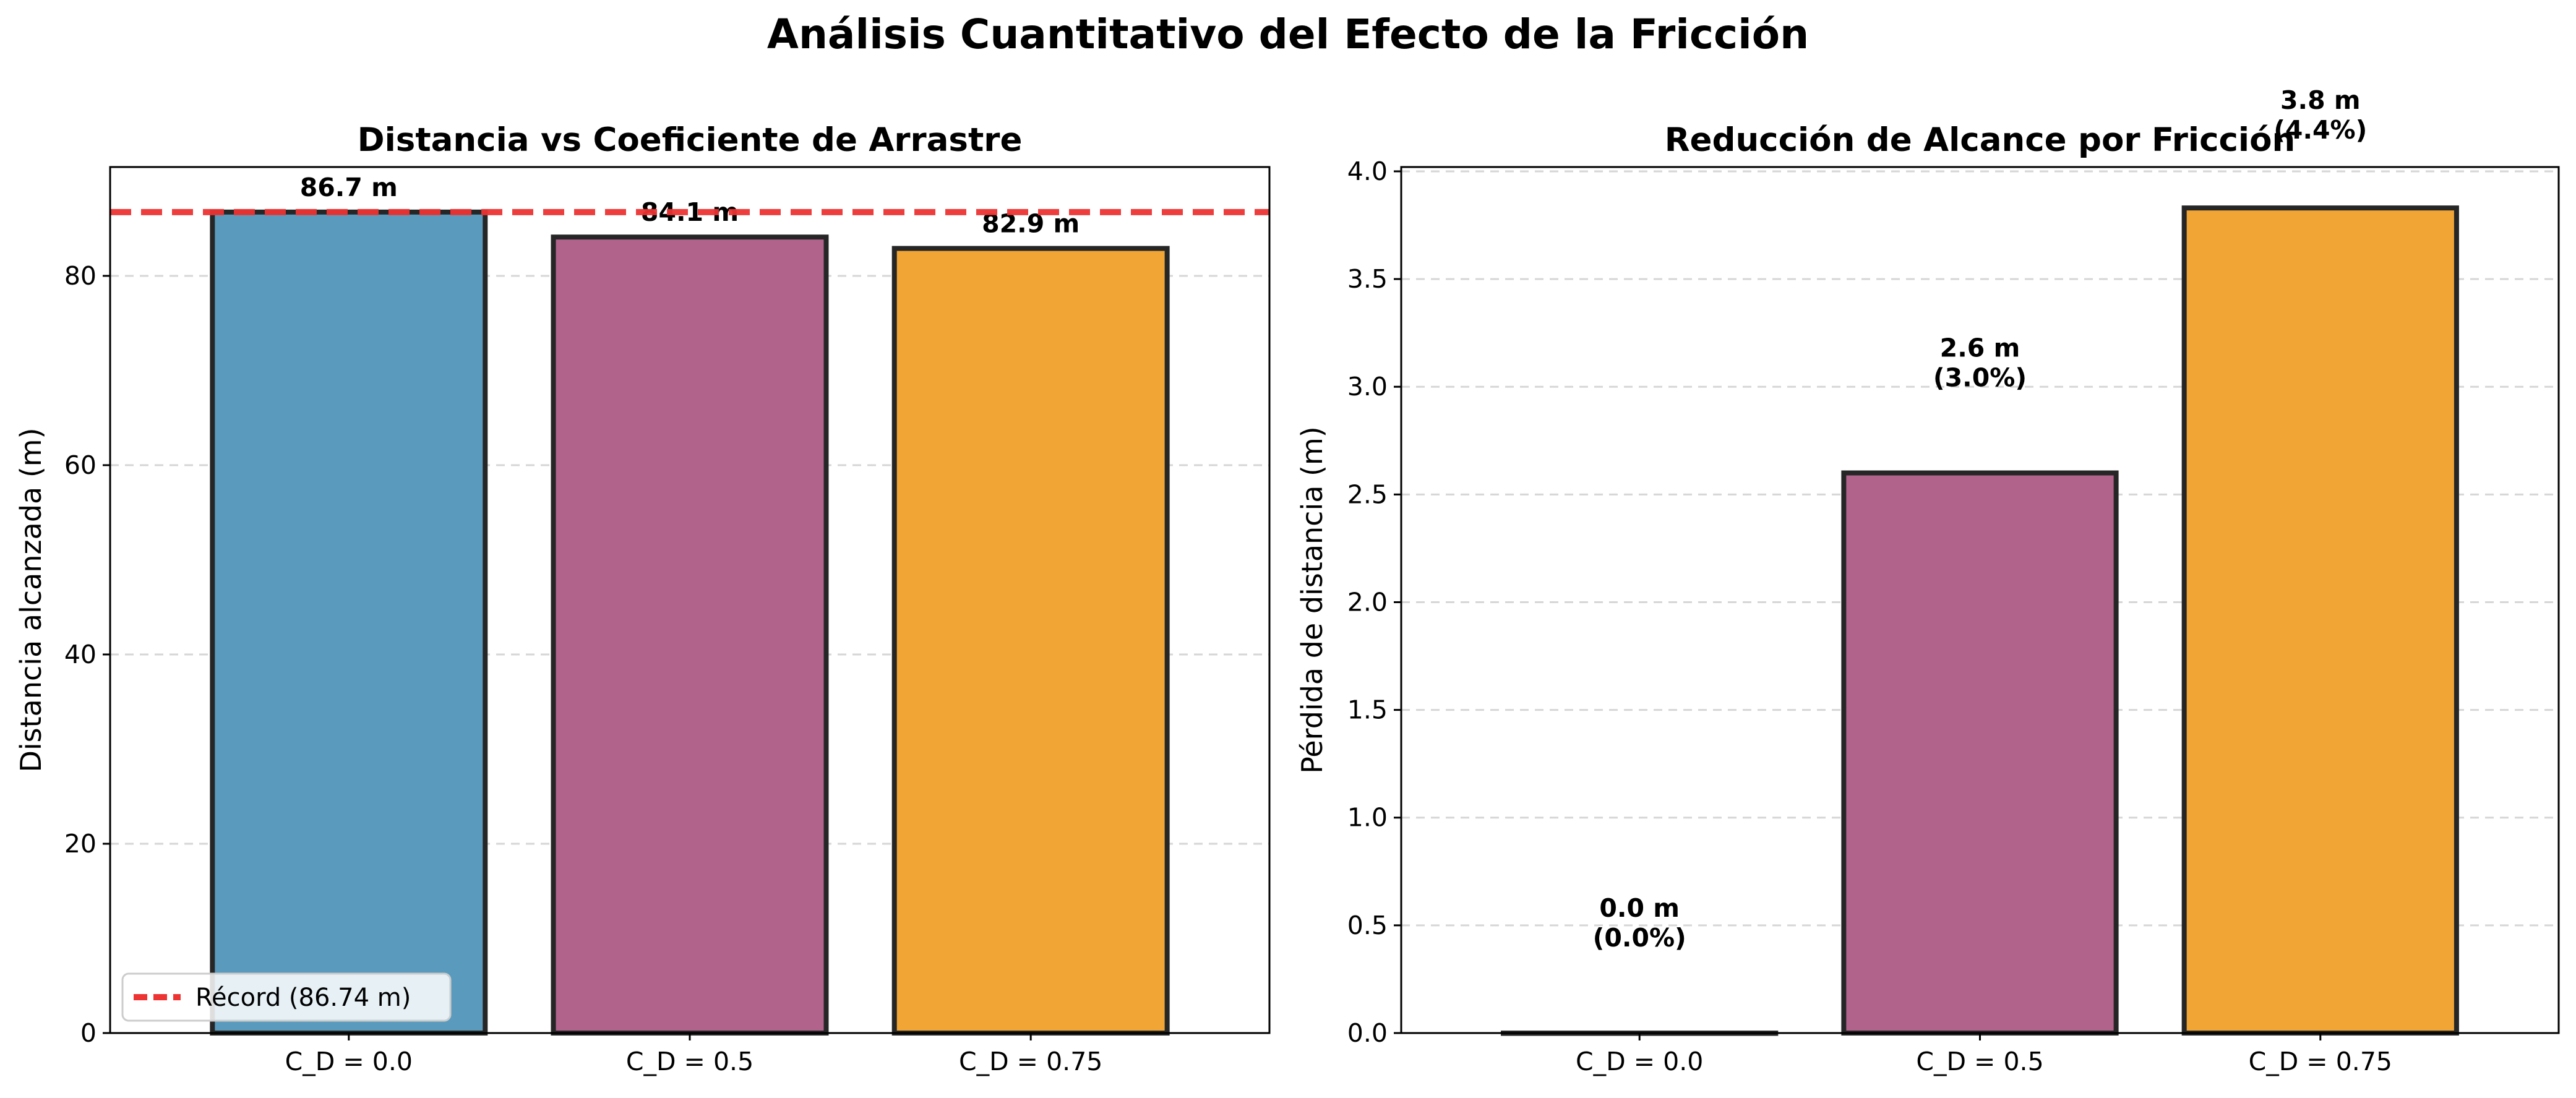 The image size is (2576, 1098). What do you see at coordinates (1980, 140) in the screenshot?
I see `chart-title: Reducción de Alcance por Fricción` at bounding box center [1980, 140].